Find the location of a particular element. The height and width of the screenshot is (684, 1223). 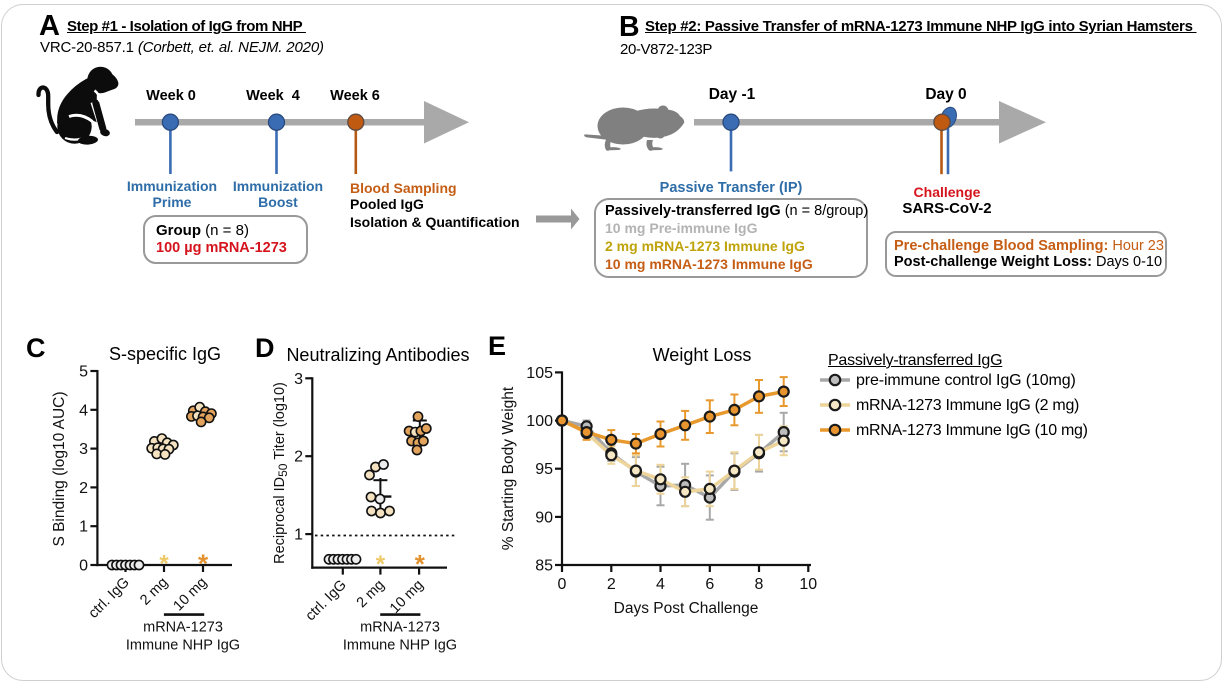

svg-text: Reciprocal ID50 Titer (log10) is located at coordinates (281, 473).